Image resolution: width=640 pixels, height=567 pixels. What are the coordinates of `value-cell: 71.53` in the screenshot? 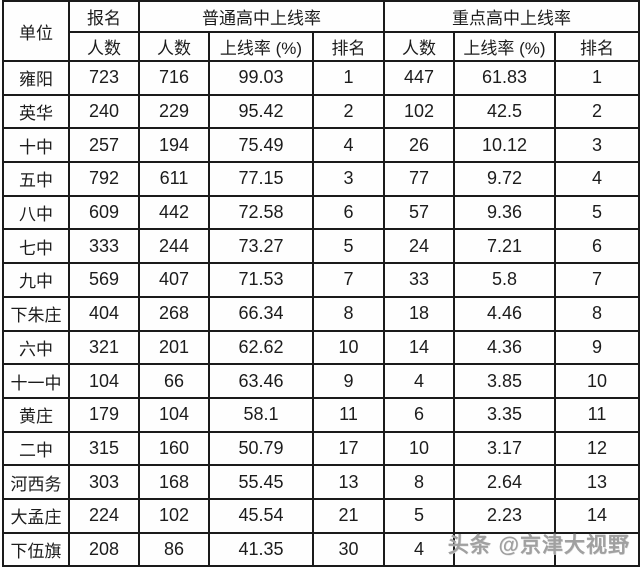 It's located at (261, 280).